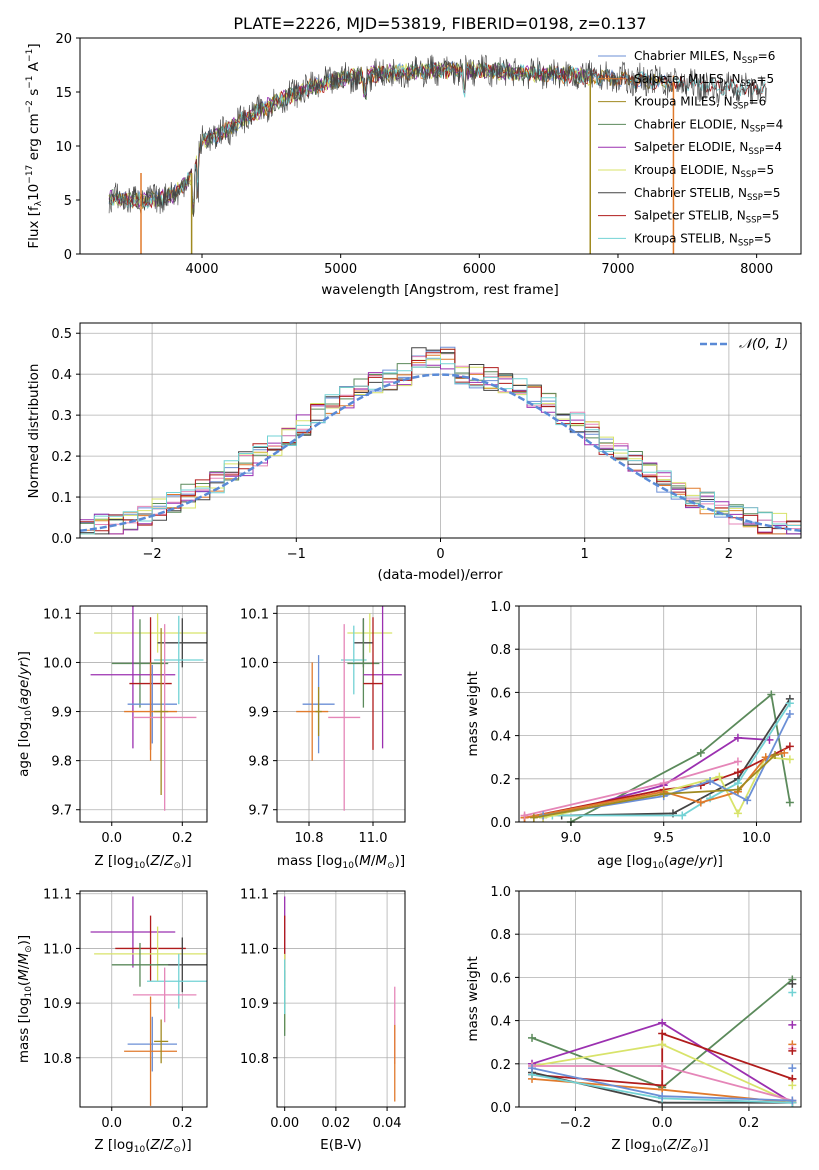 The width and height of the screenshot is (819, 1170). What do you see at coordinates (34, 145) in the screenshot?
I see `spectrum-y-label: Flux [fλ10−17 erg cm−2 s−1 A−1]` at bounding box center [34, 145].